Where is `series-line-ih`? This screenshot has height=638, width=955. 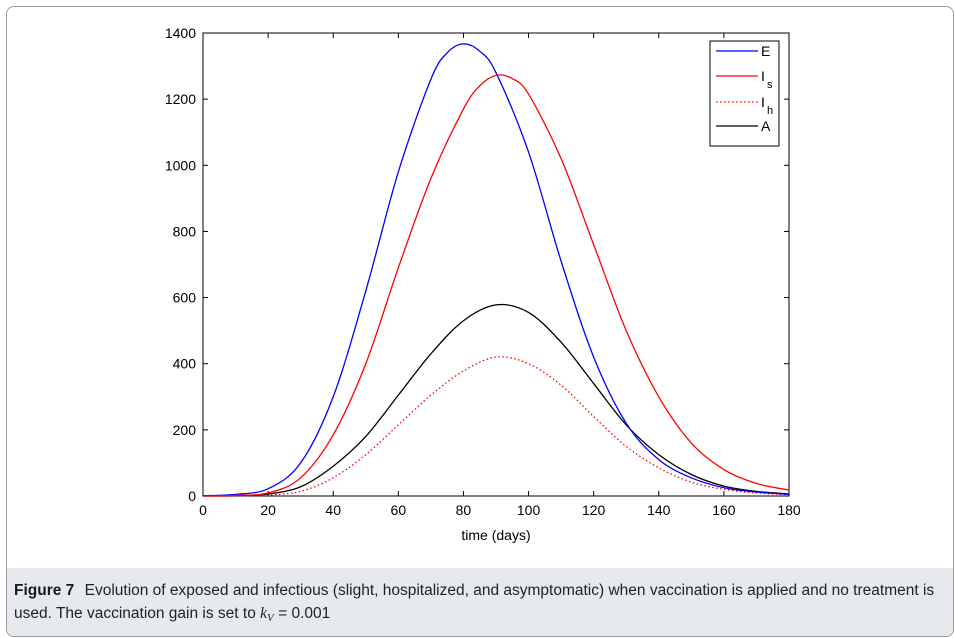
series-line-ih is located at coordinates (496, 426).